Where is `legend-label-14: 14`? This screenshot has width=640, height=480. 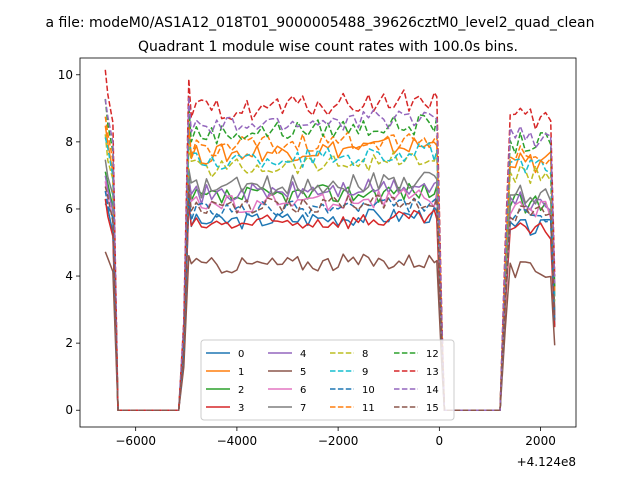
legend-label-14: 14 is located at coordinates (432, 390).